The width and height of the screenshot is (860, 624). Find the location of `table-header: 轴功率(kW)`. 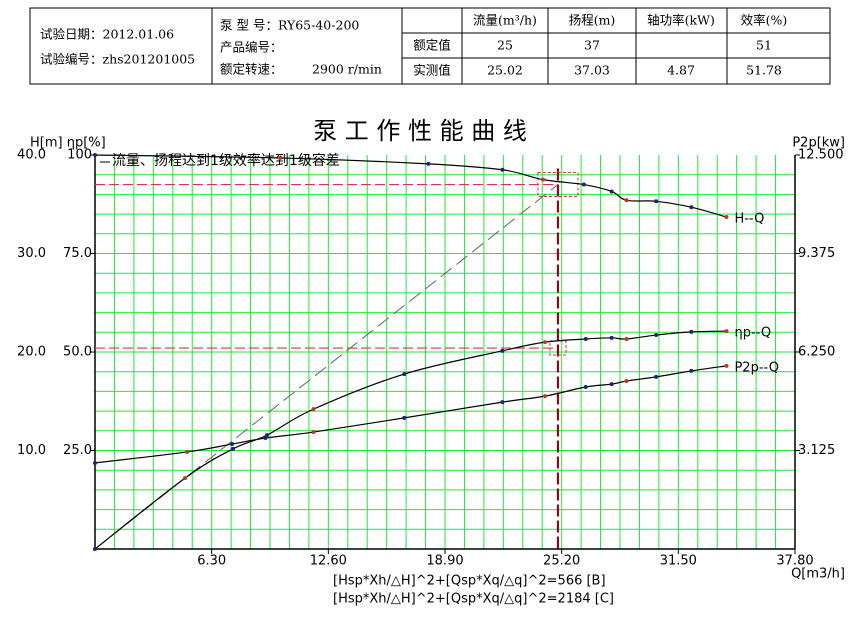

table-header: 轴功率(kW) is located at coordinates (681, 20).